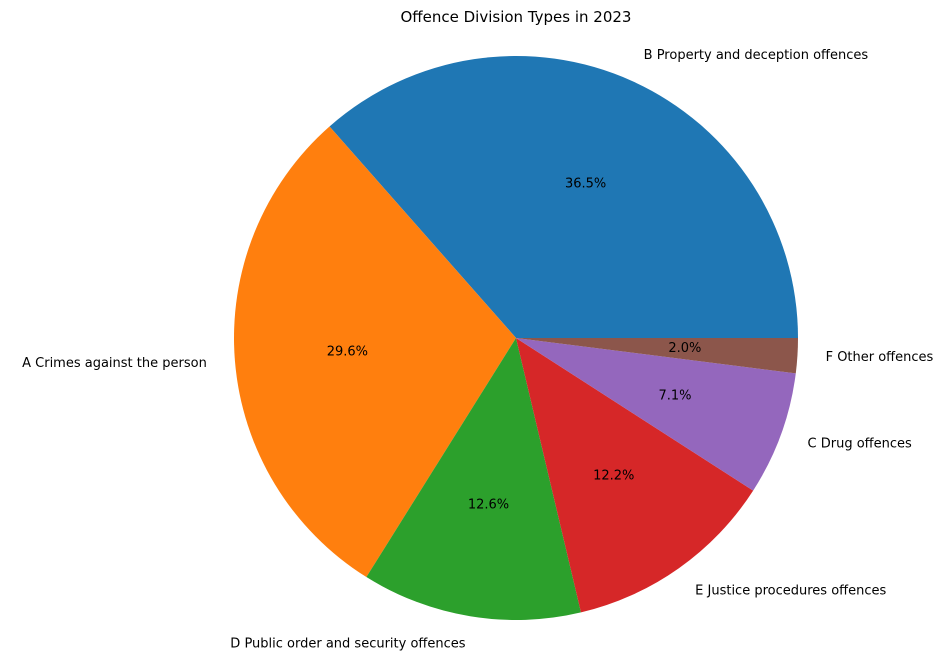  Describe the element at coordinates (656, 414) in the screenshot. I see `pie-slice-c-drug-offences` at that location.